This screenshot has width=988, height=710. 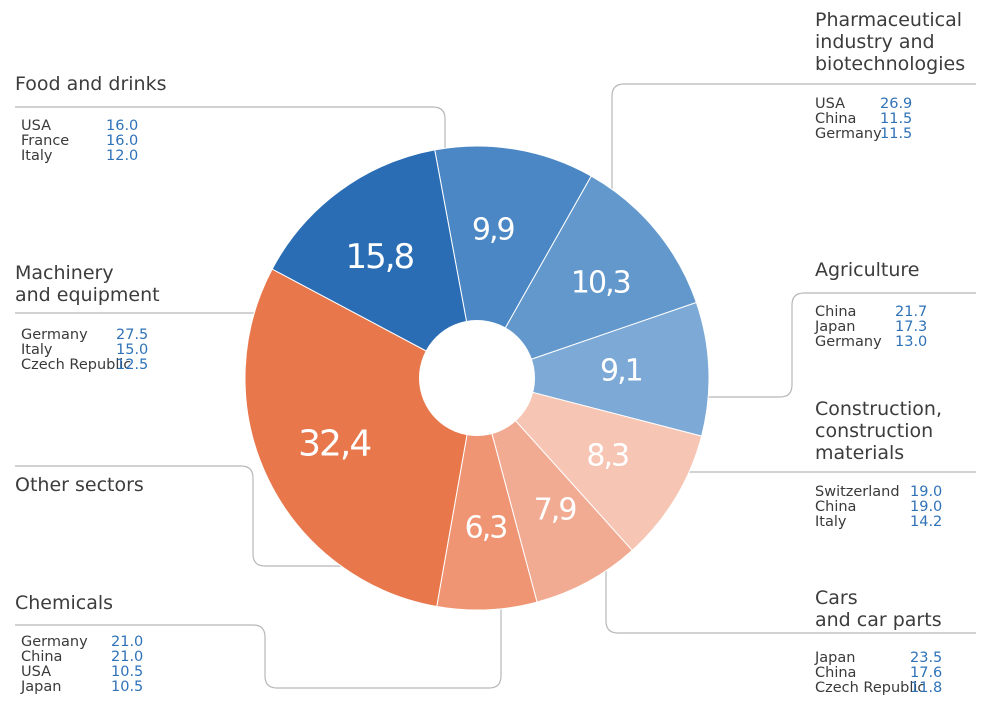 I want to click on leader-line-pharma, so click(x=793, y=190).